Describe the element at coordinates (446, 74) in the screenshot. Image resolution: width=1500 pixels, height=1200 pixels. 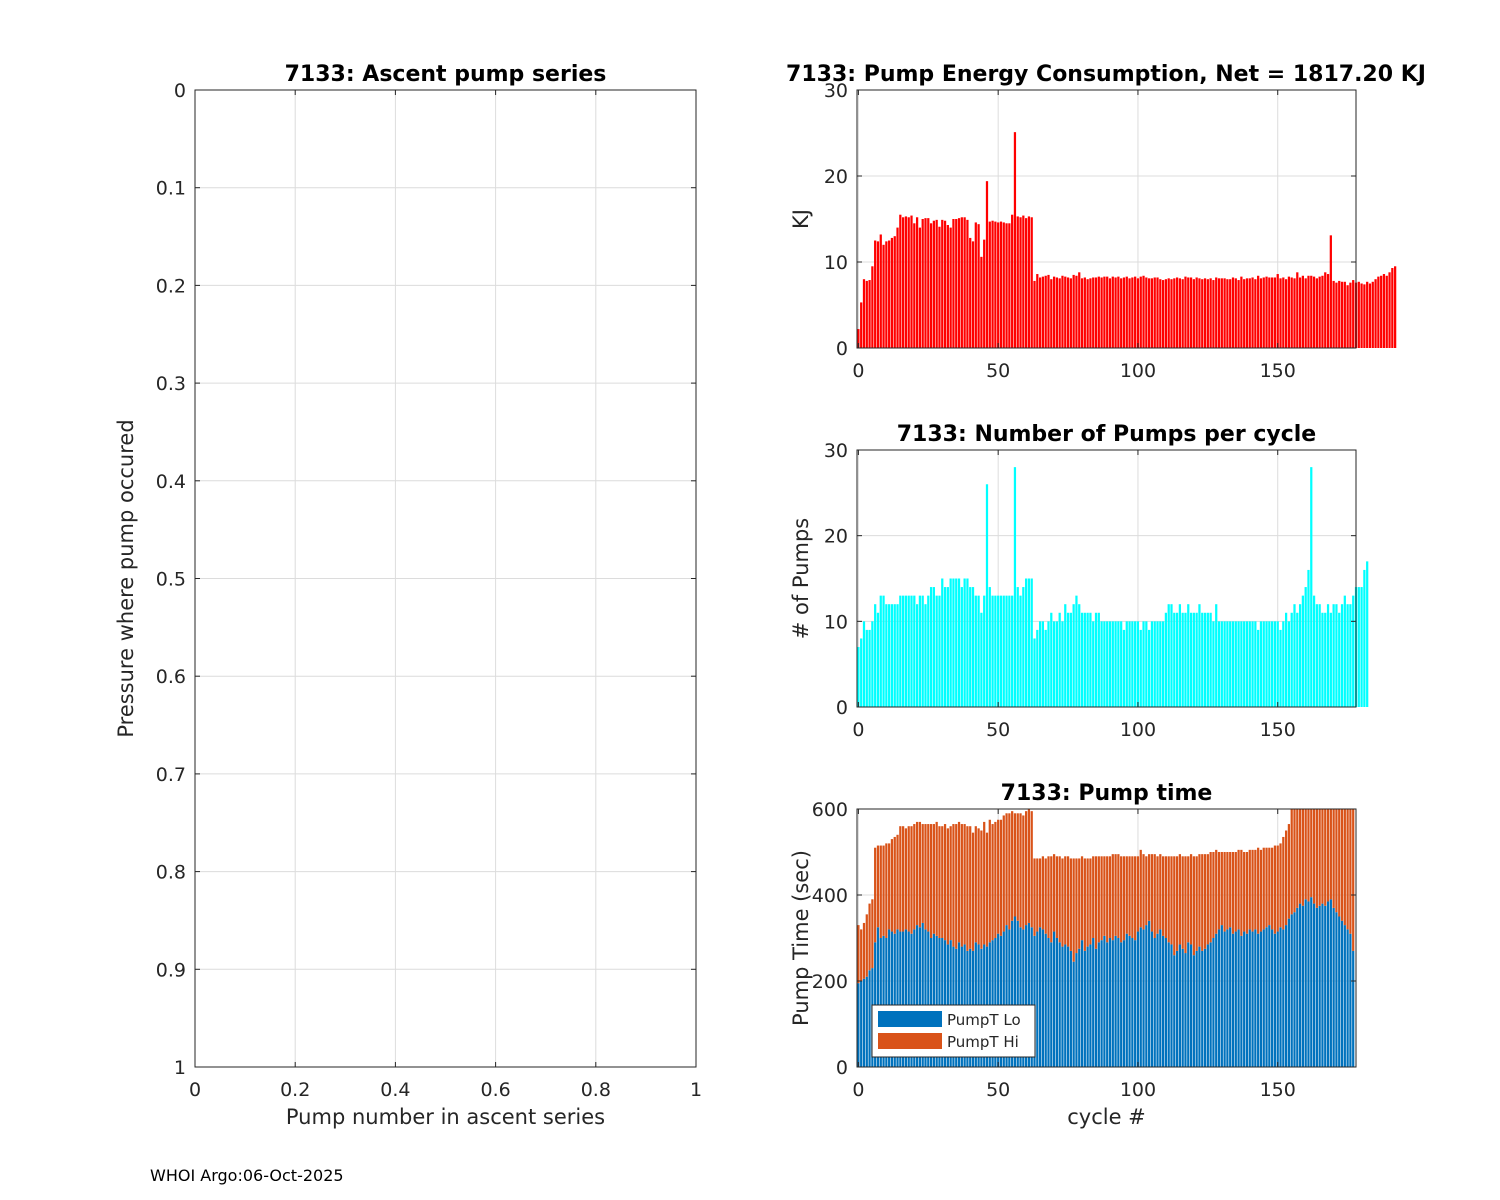
I see `chart-title: 7133: Ascent pump series` at that location.